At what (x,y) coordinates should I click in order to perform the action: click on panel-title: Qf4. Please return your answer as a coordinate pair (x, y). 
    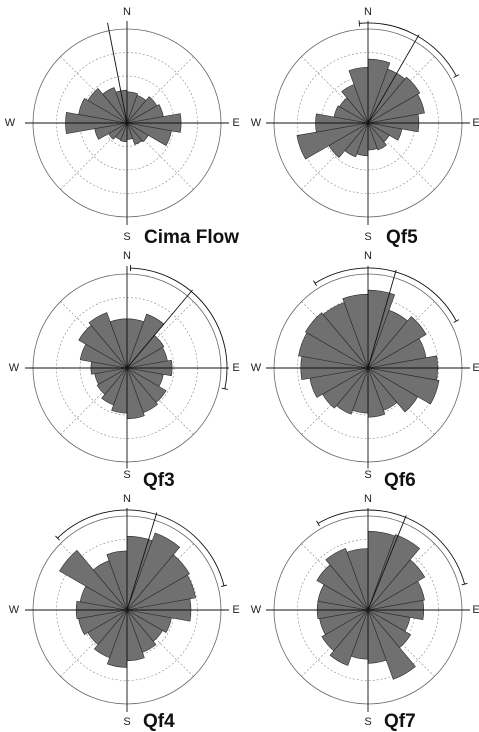
    Looking at the image, I should click on (159, 721).